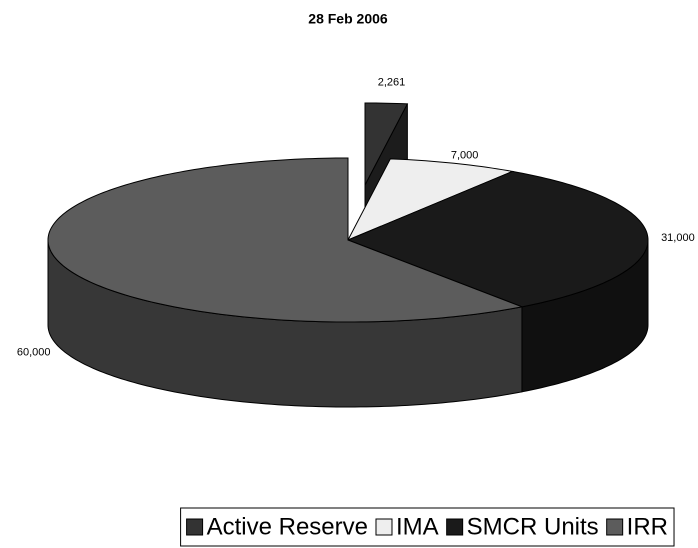 The image size is (698, 548). I want to click on chart-title: 28 Feb 2006, so click(348, 19).